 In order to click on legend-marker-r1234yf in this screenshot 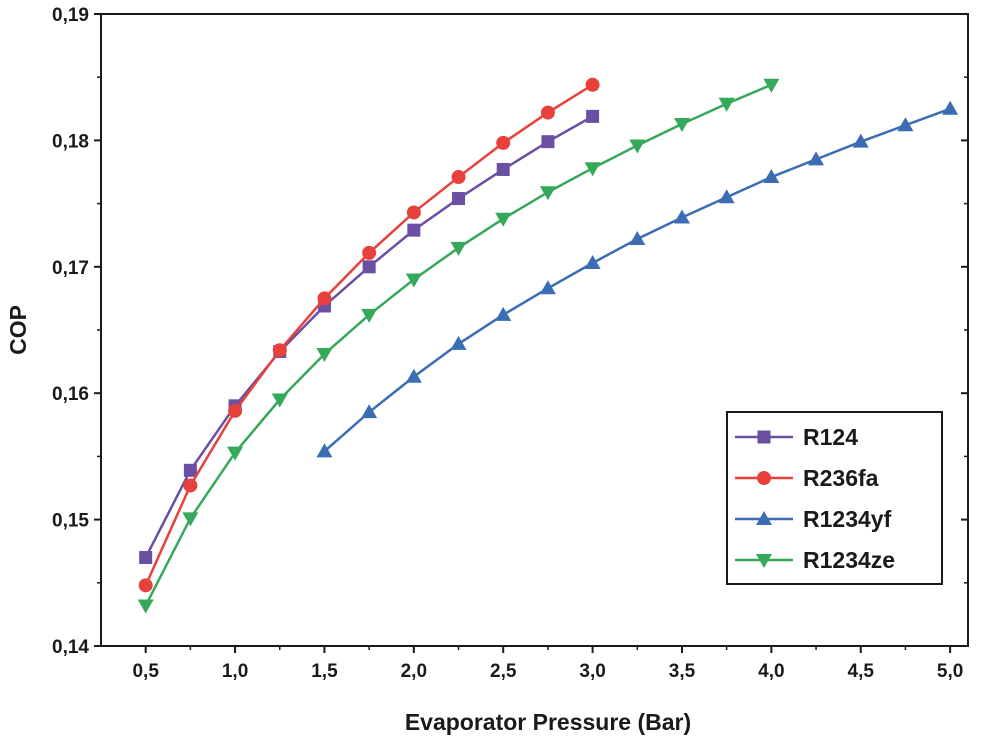, I will do `click(764, 518)`.